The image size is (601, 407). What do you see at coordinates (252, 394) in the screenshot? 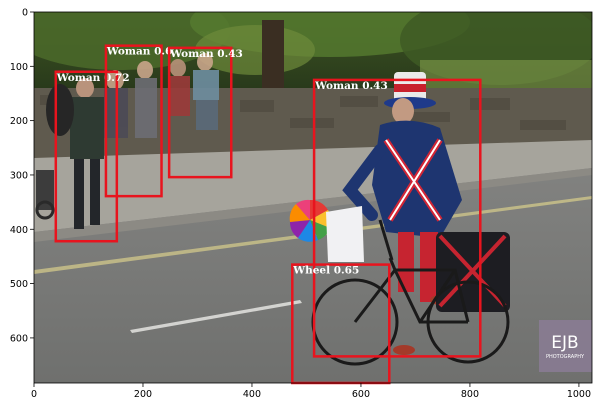
I see `x-tick-label: 400` at bounding box center [252, 394].